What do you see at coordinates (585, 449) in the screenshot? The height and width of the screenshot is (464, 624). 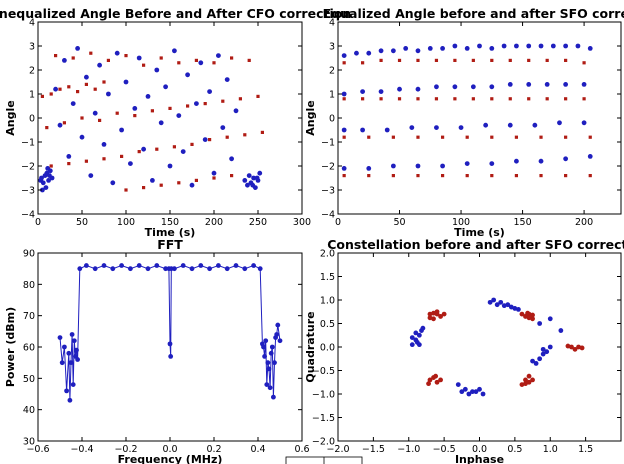 I see `x-tick-label: 1.5` at bounding box center [585, 449].